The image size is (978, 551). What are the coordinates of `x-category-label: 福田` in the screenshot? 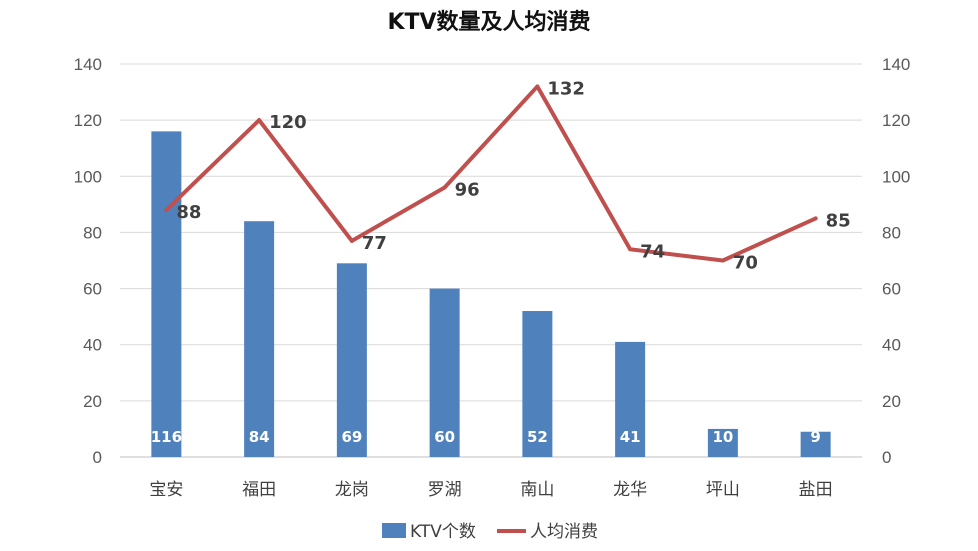 It's located at (259, 490).